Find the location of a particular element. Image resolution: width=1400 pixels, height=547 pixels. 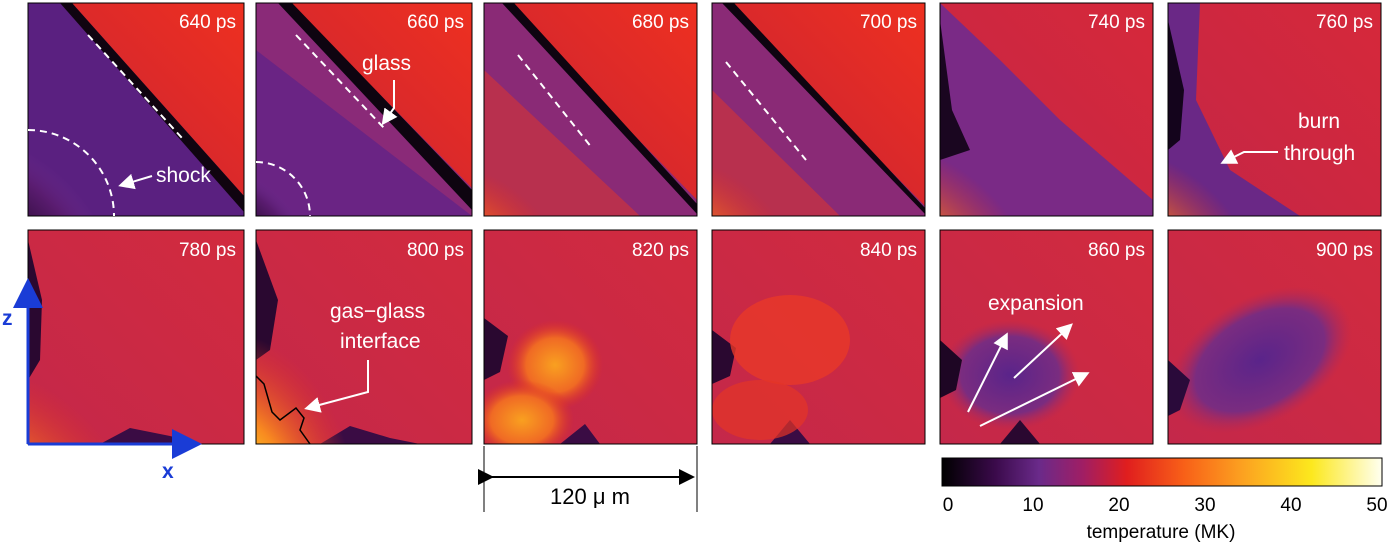

glass-label: glass is located at coordinates (386, 63).